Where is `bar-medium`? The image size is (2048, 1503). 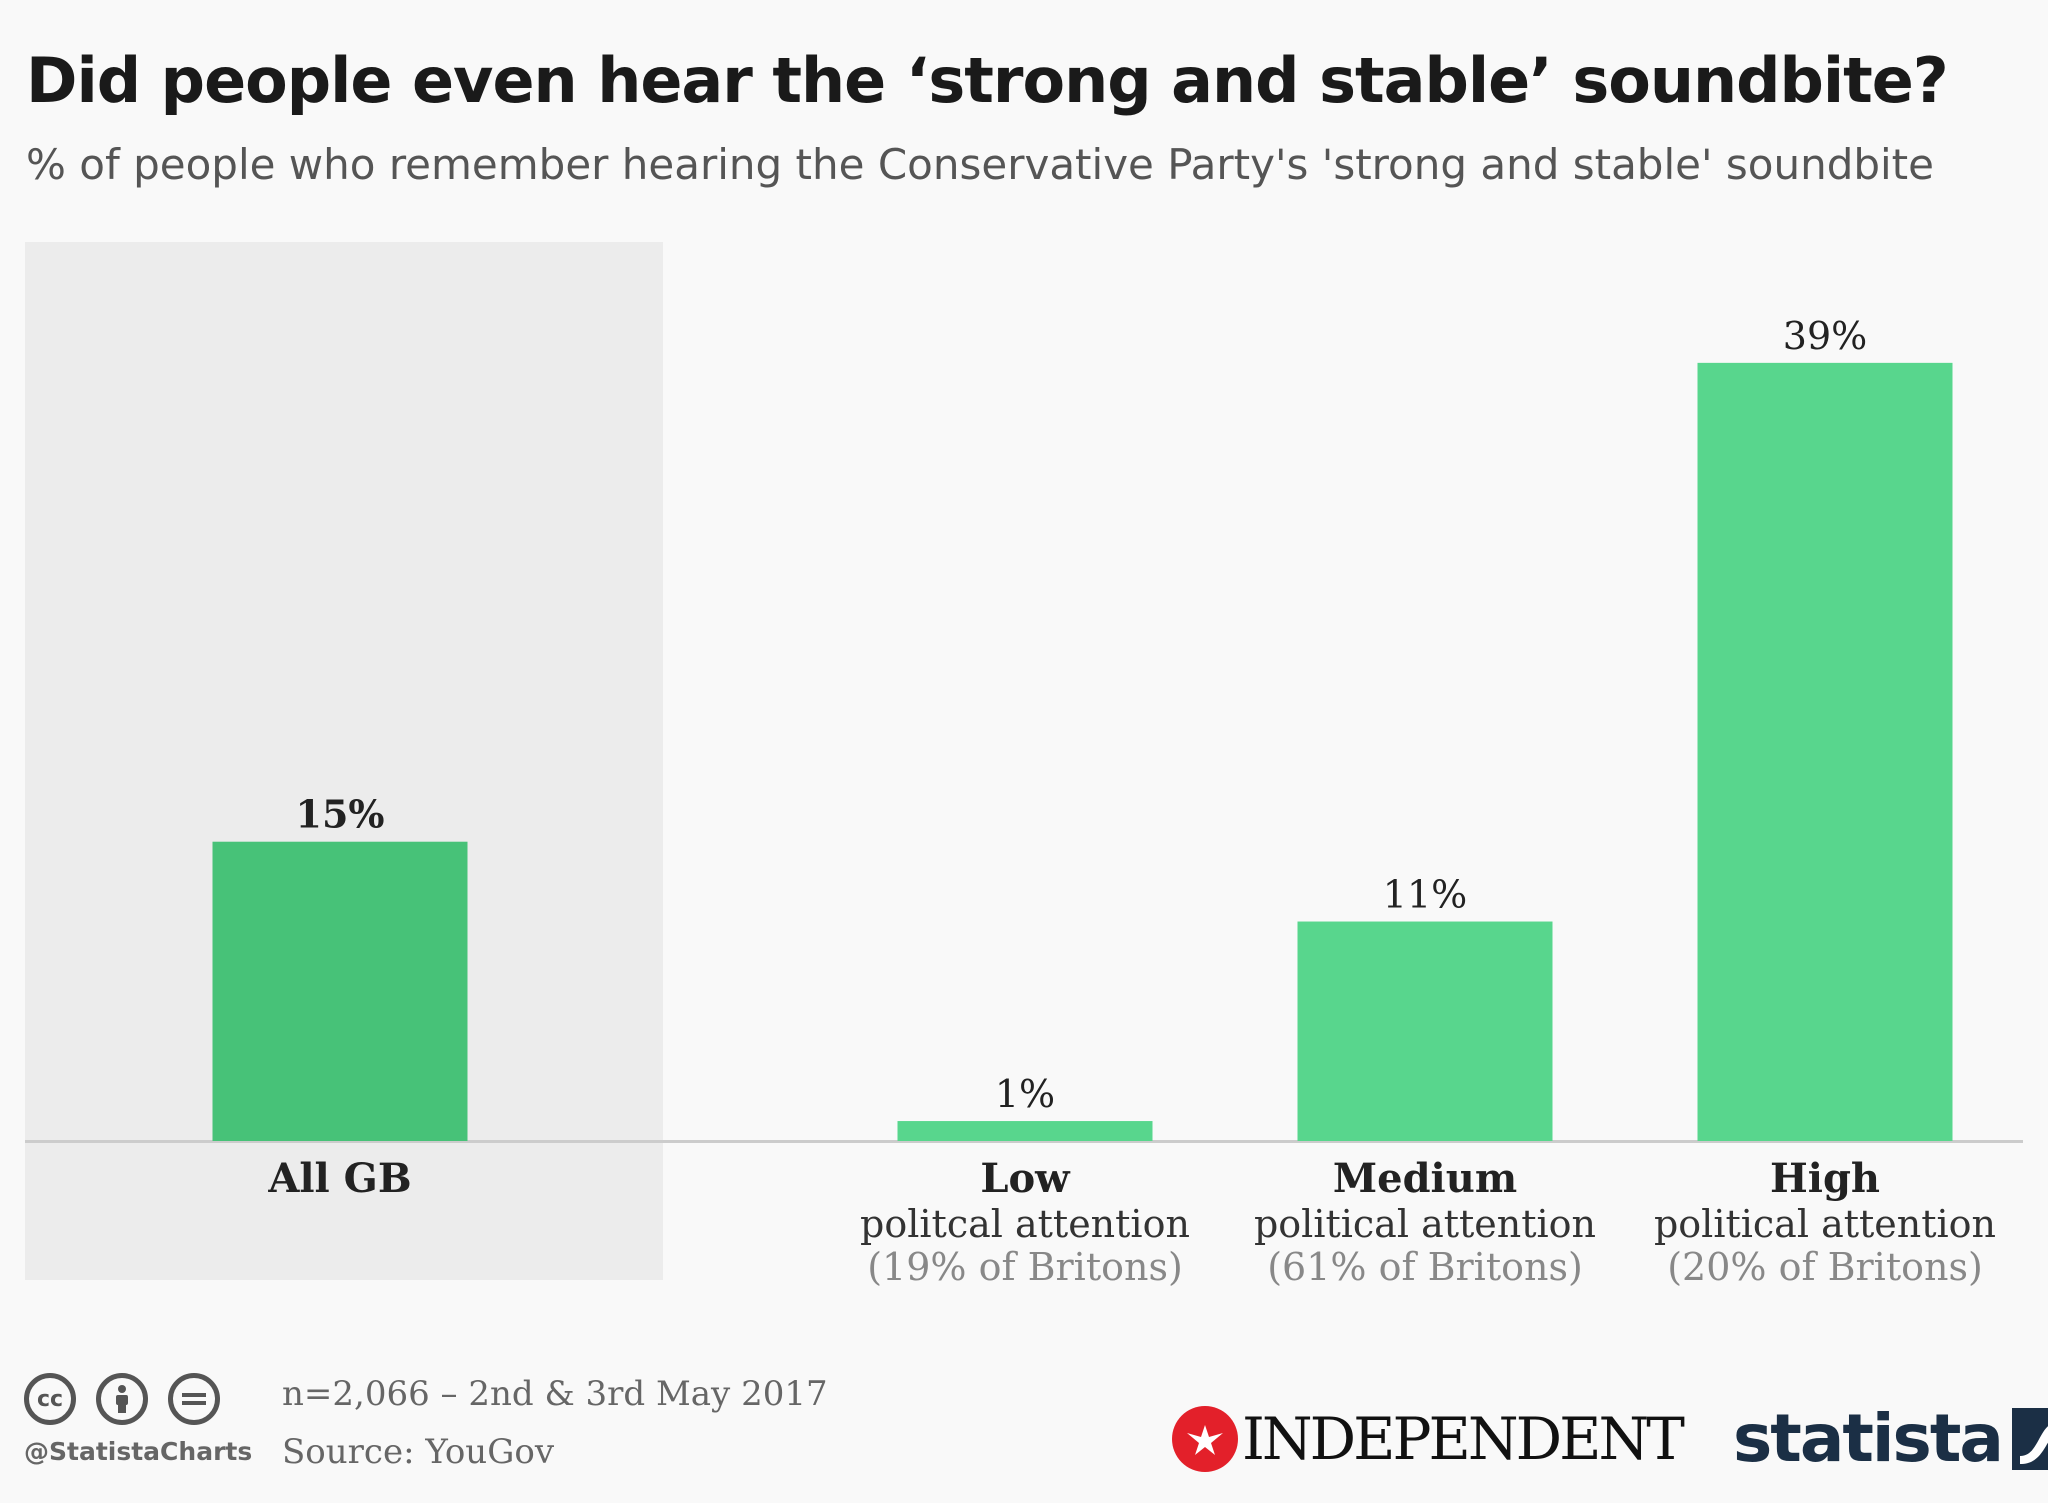 bar-medium is located at coordinates (1425, 1031).